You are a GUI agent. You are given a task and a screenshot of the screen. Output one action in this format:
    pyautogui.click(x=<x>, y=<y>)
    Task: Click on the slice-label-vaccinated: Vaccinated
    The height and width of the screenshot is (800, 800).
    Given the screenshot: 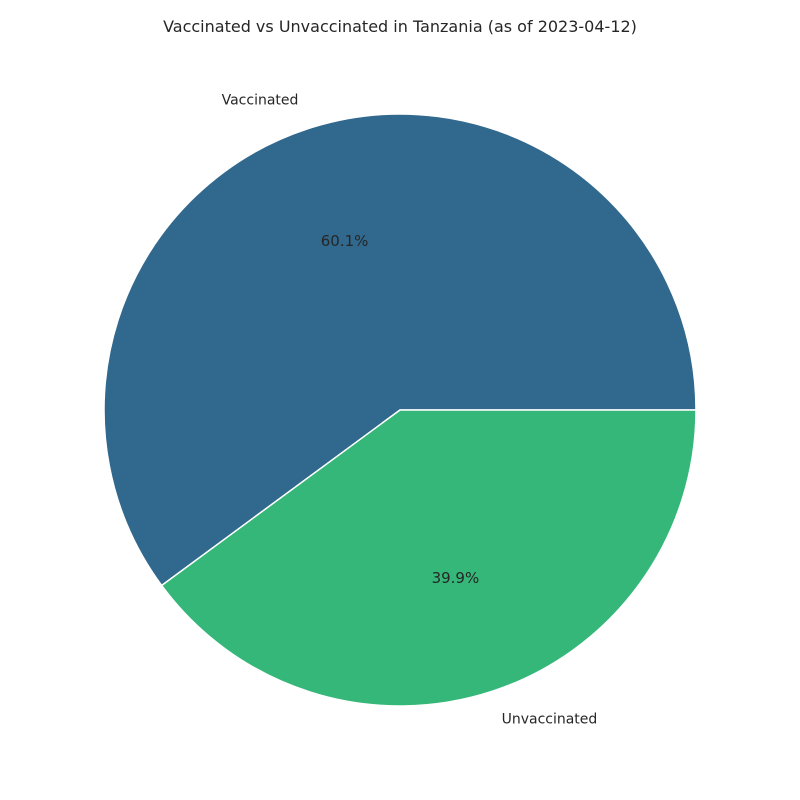 What is the action you would take?
    pyautogui.click(x=260, y=101)
    